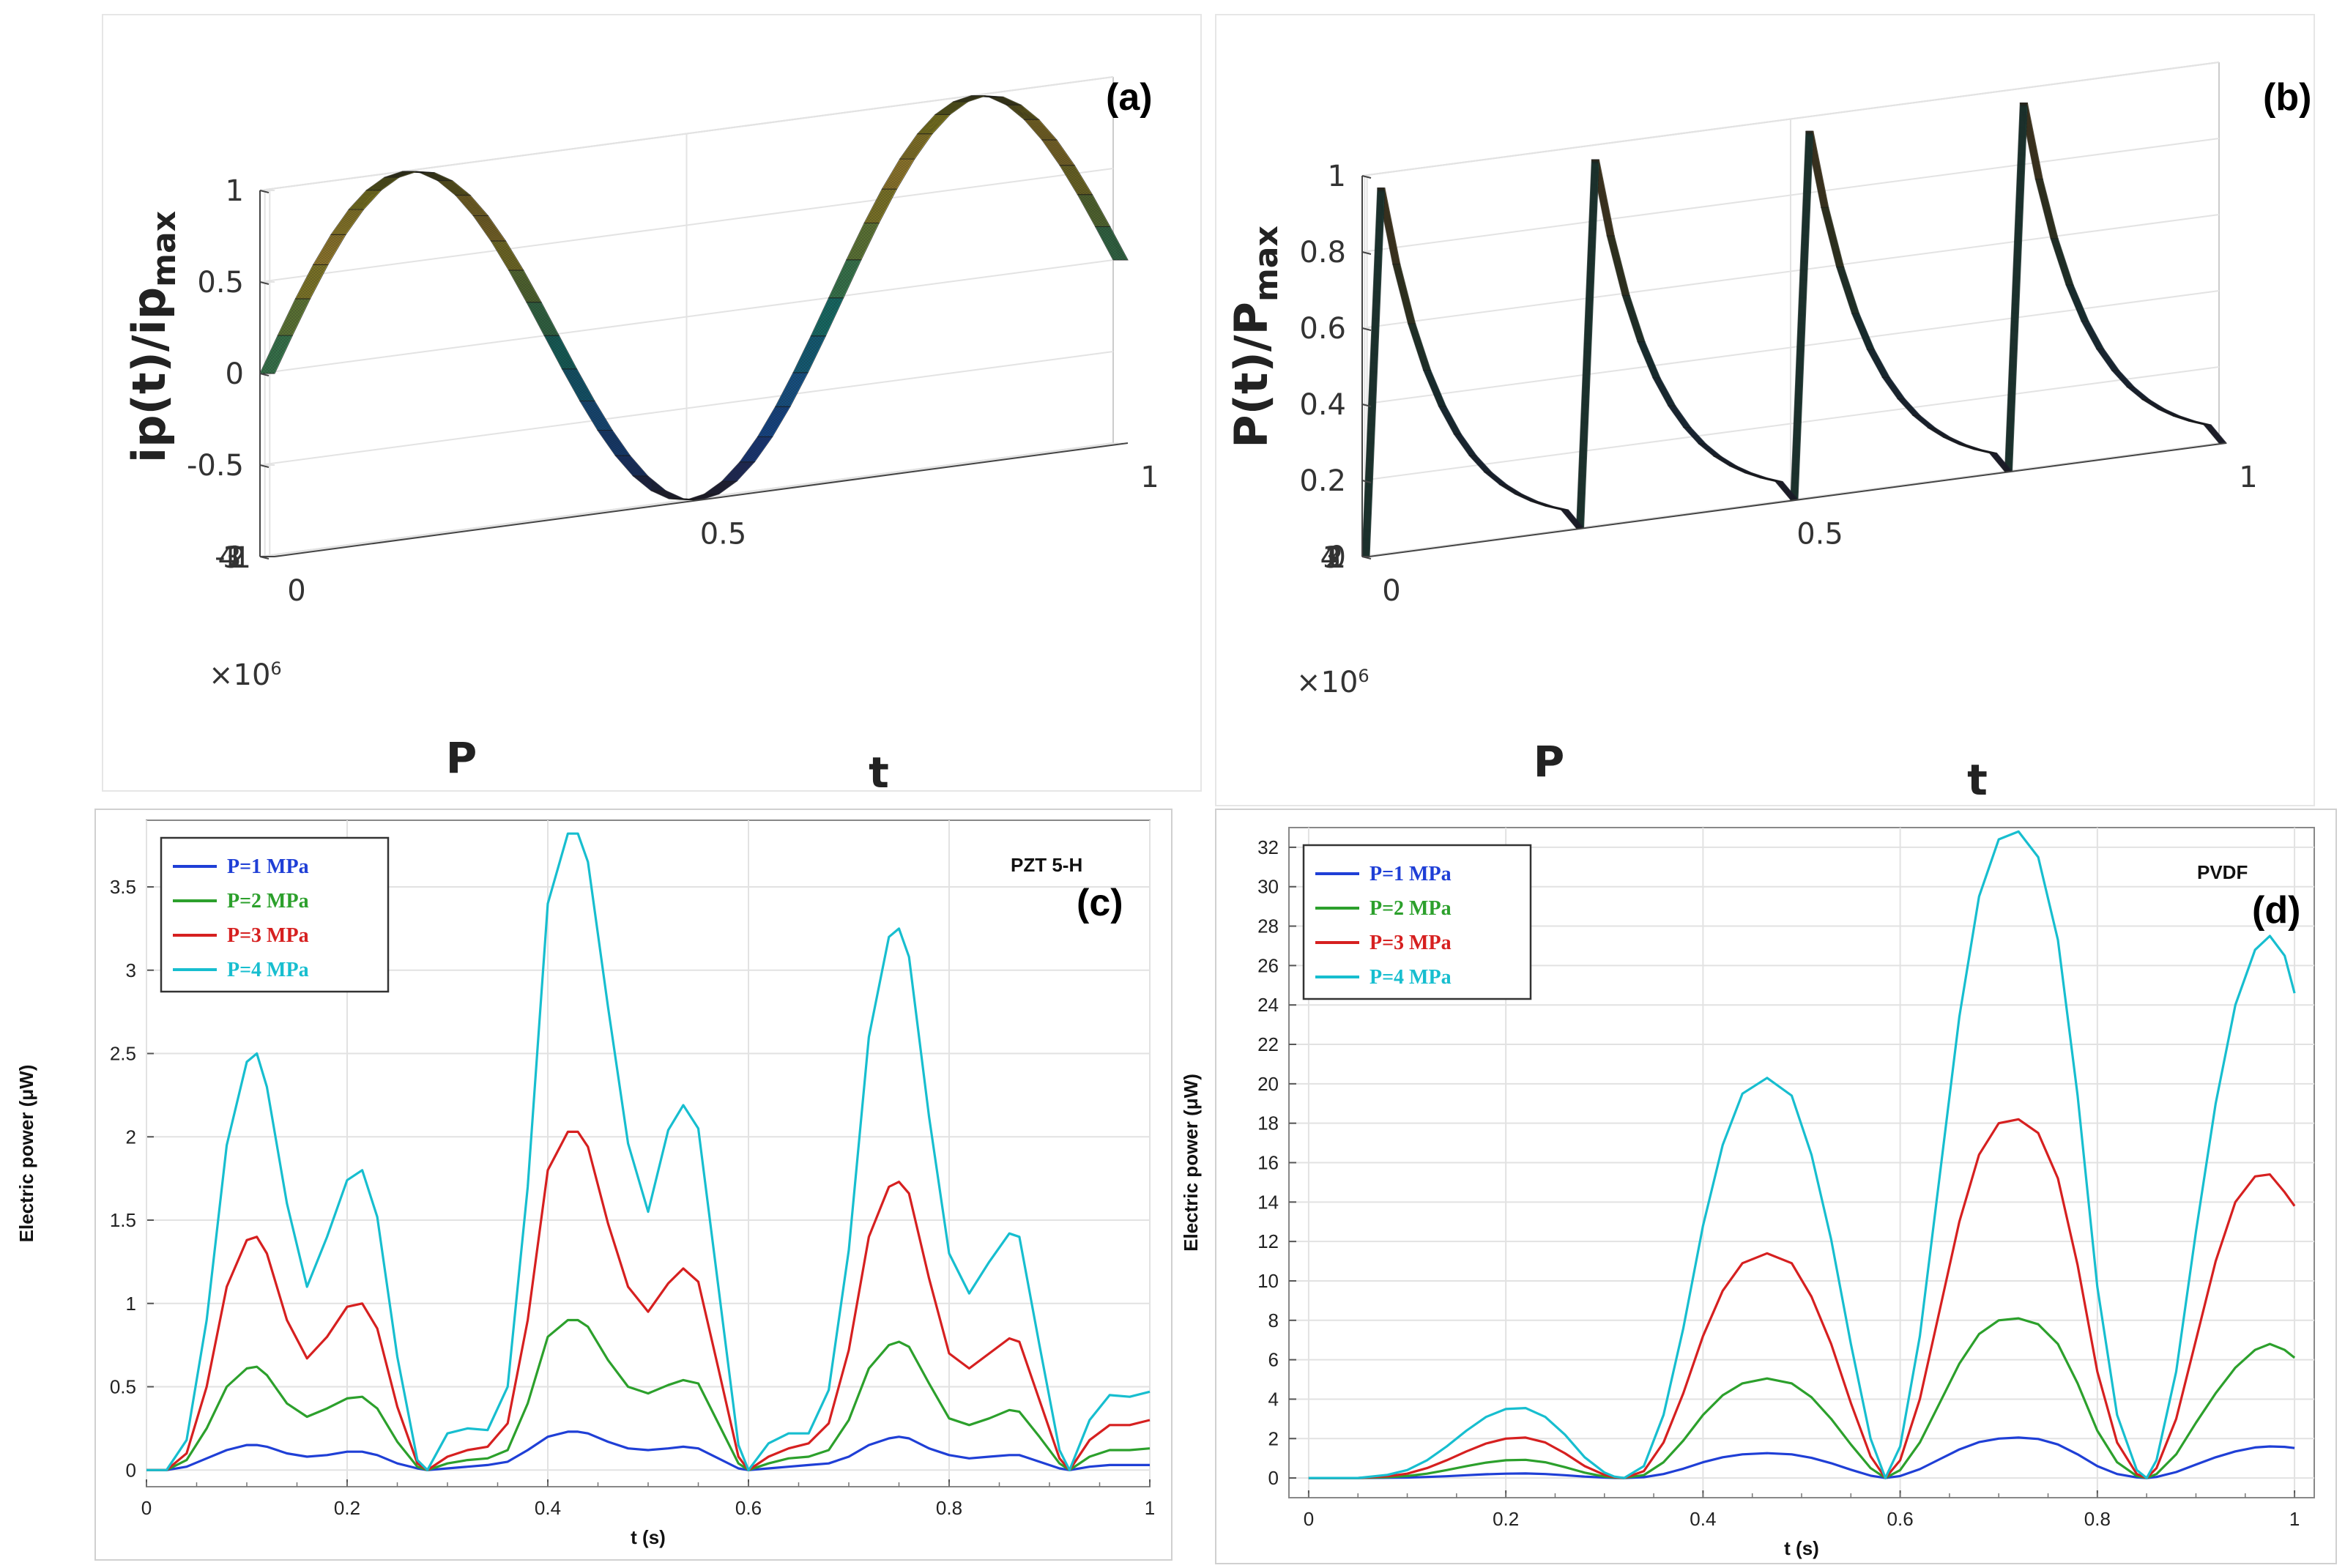  What do you see at coordinates (1268, 1241) in the screenshot?
I see `y-tick-label: 12` at bounding box center [1268, 1241].